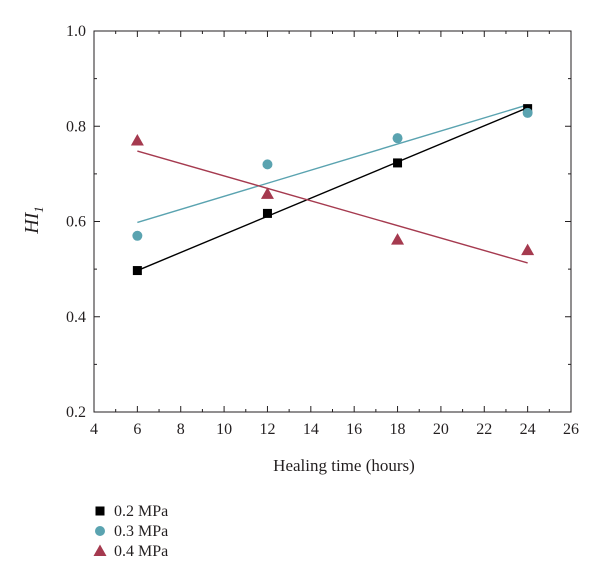 This screenshot has height=584, width=600. I want to click on x-tick-label: 8, so click(181, 429).